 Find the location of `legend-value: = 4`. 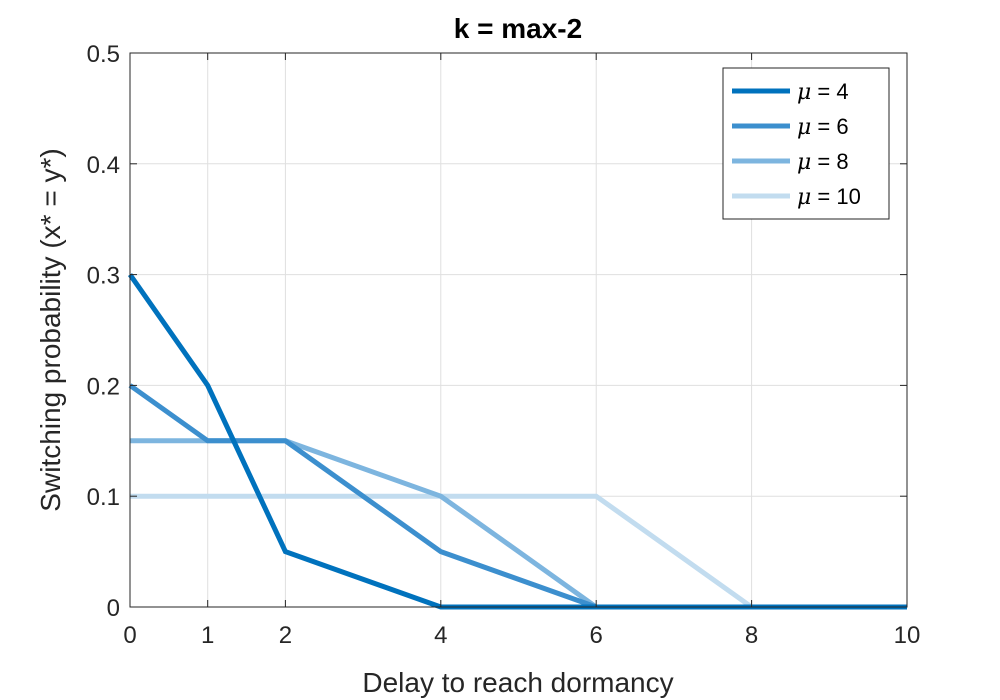

legend-value: = 4 is located at coordinates (829, 91).